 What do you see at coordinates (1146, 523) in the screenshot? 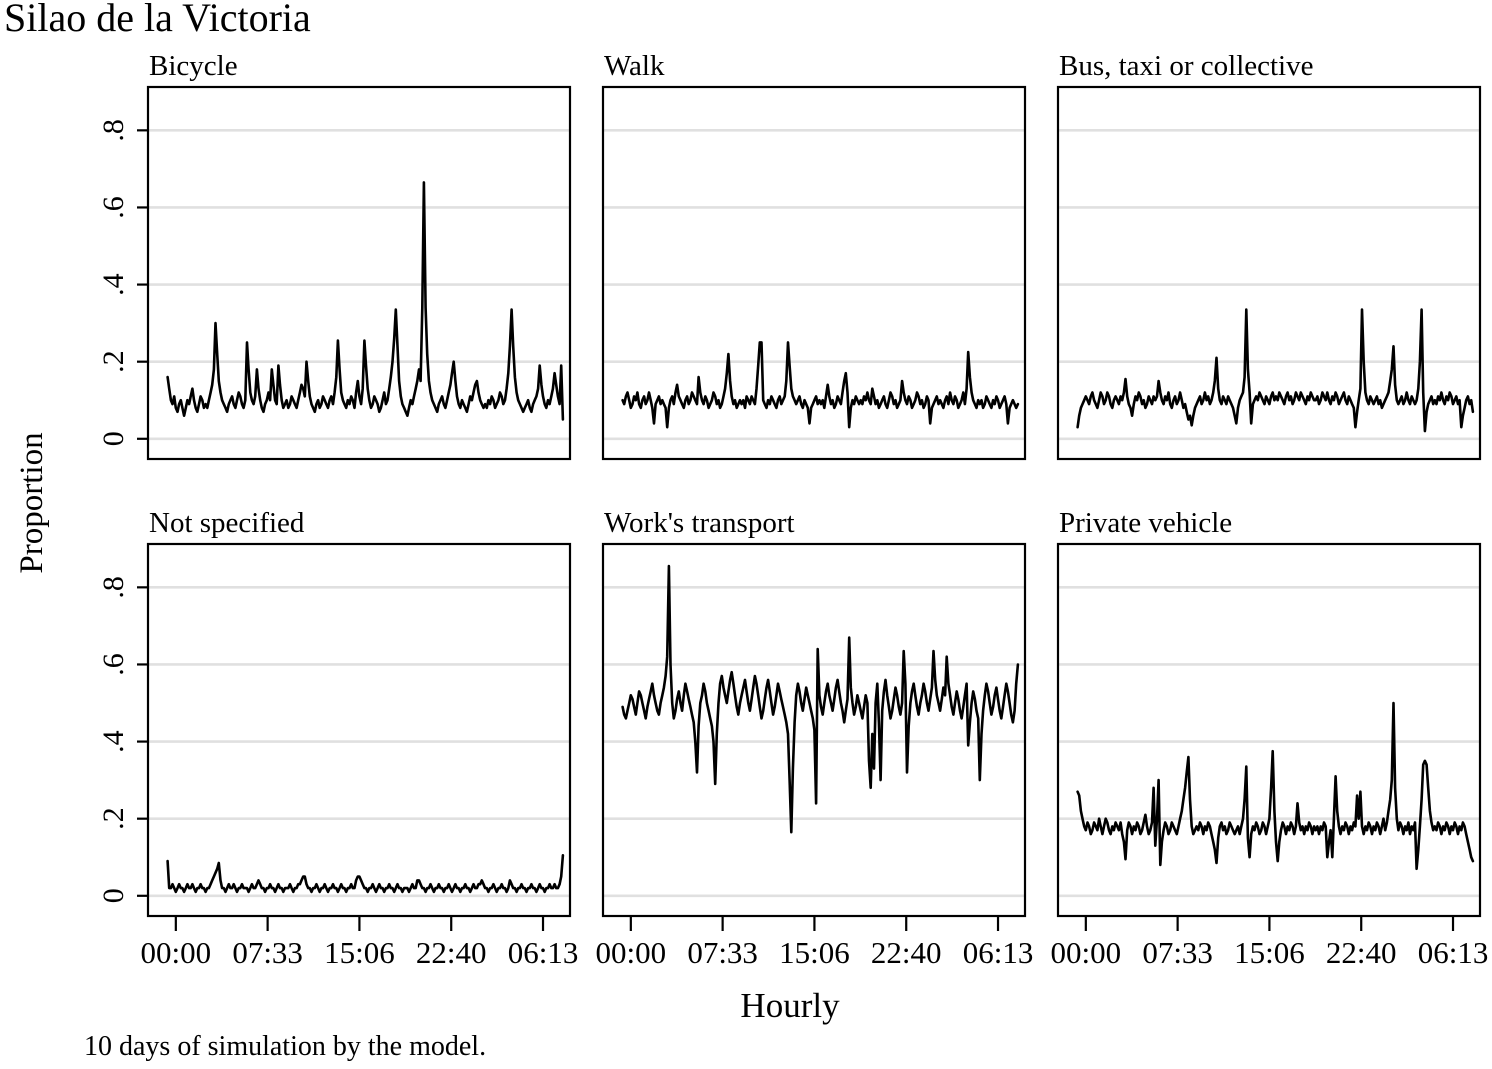
I see `panel-title-private-vehicle: Private vehicle` at bounding box center [1146, 523].